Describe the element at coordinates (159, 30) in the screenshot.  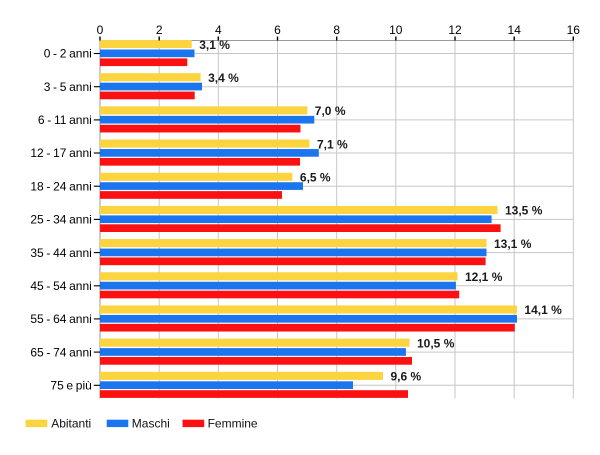
I see `svg-text: 2` at that location.